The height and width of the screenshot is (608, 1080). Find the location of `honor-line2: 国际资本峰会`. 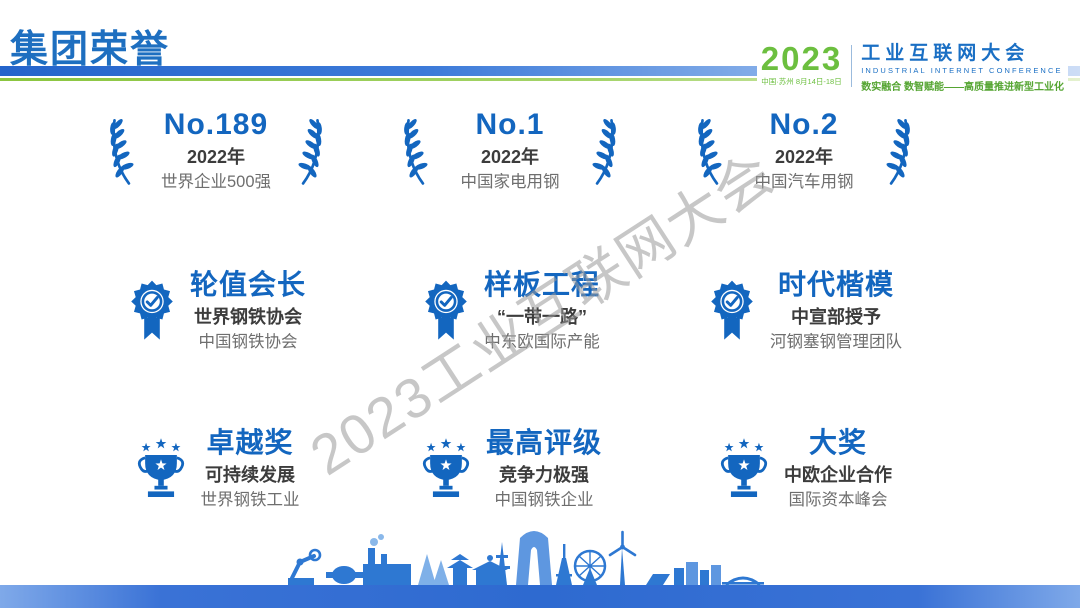

honor-line2: 国际资本峰会 is located at coordinates (838, 500).